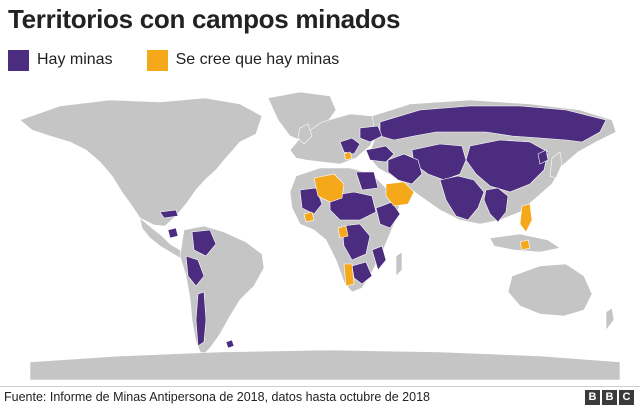 Image resolution: width=640 pixels, height=409 pixels. What do you see at coordinates (592, 397) in the screenshot?
I see `bbc-logo-letter-b1: B` at bounding box center [592, 397].